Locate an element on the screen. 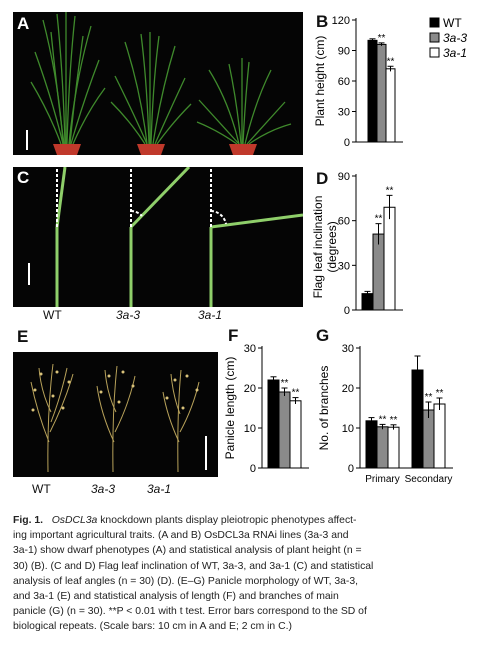  panel-a-plants-photo is located at coordinates (158, 83).